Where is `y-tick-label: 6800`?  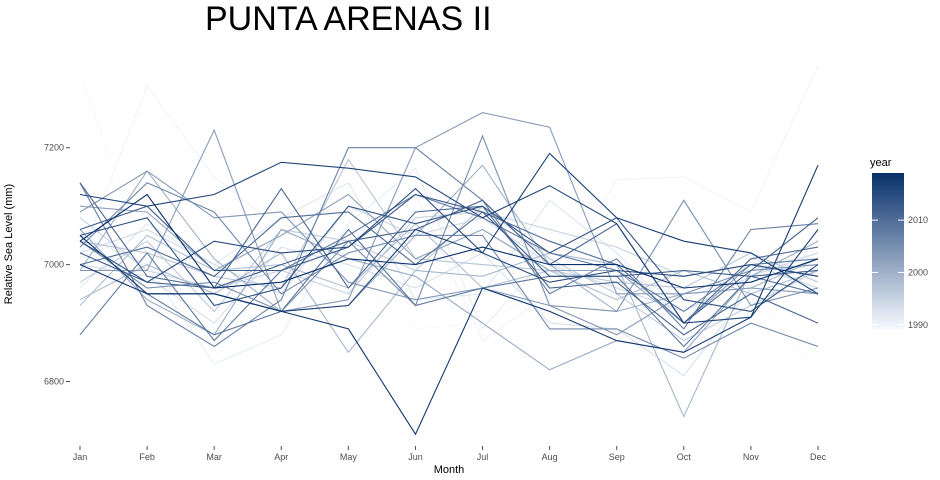
y-tick-label: 6800 is located at coordinates (54, 382).